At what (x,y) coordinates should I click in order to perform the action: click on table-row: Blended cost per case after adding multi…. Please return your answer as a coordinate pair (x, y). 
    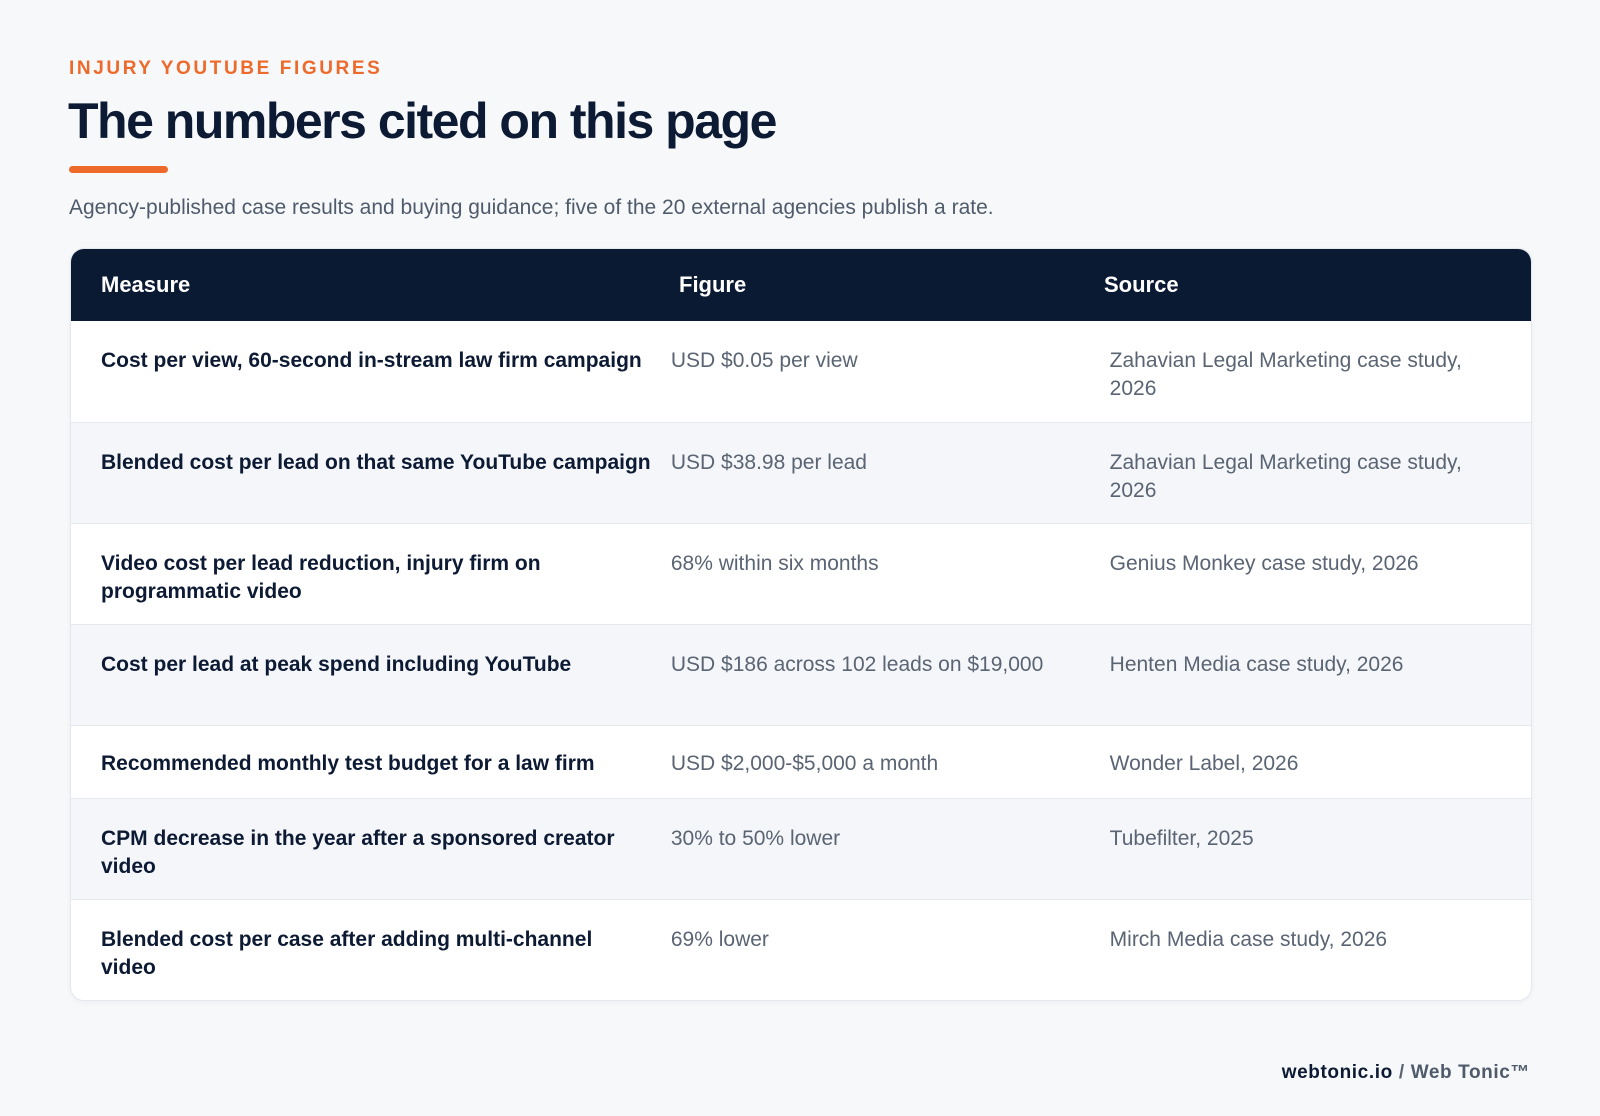
    Looking at the image, I should click on (801, 949).